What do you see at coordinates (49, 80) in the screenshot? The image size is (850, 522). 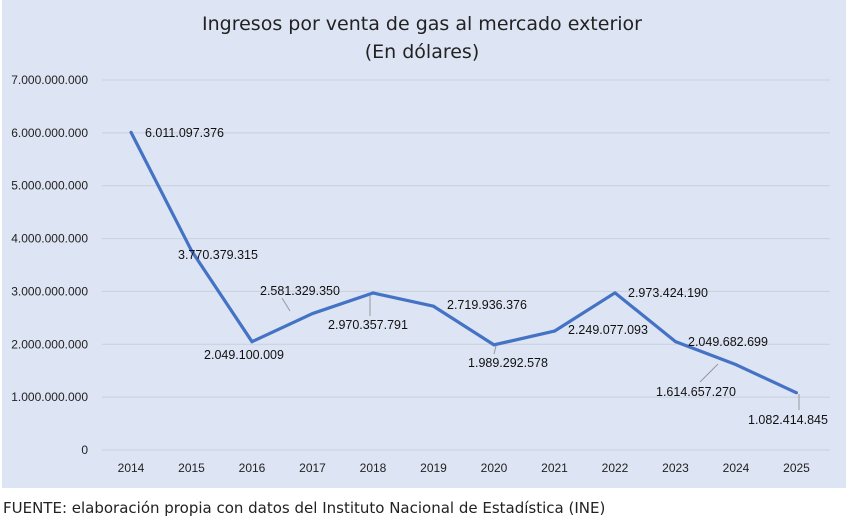 I see `y-tick-label: 7.000.000.000` at bounding box center [49, 80].